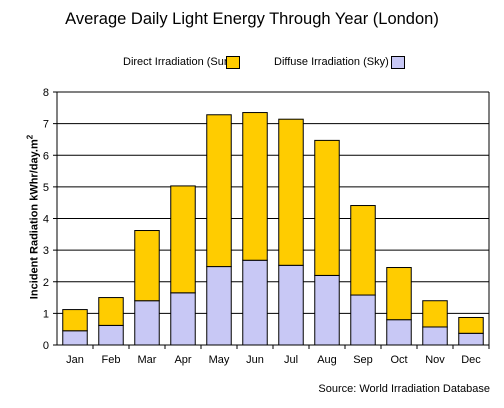 The height and width of the screenshot is (408, 504). What do you see at coordinates (435, 314) in the screenshot?
I see `bar-direct-nov` at bounding box center [435, 314].